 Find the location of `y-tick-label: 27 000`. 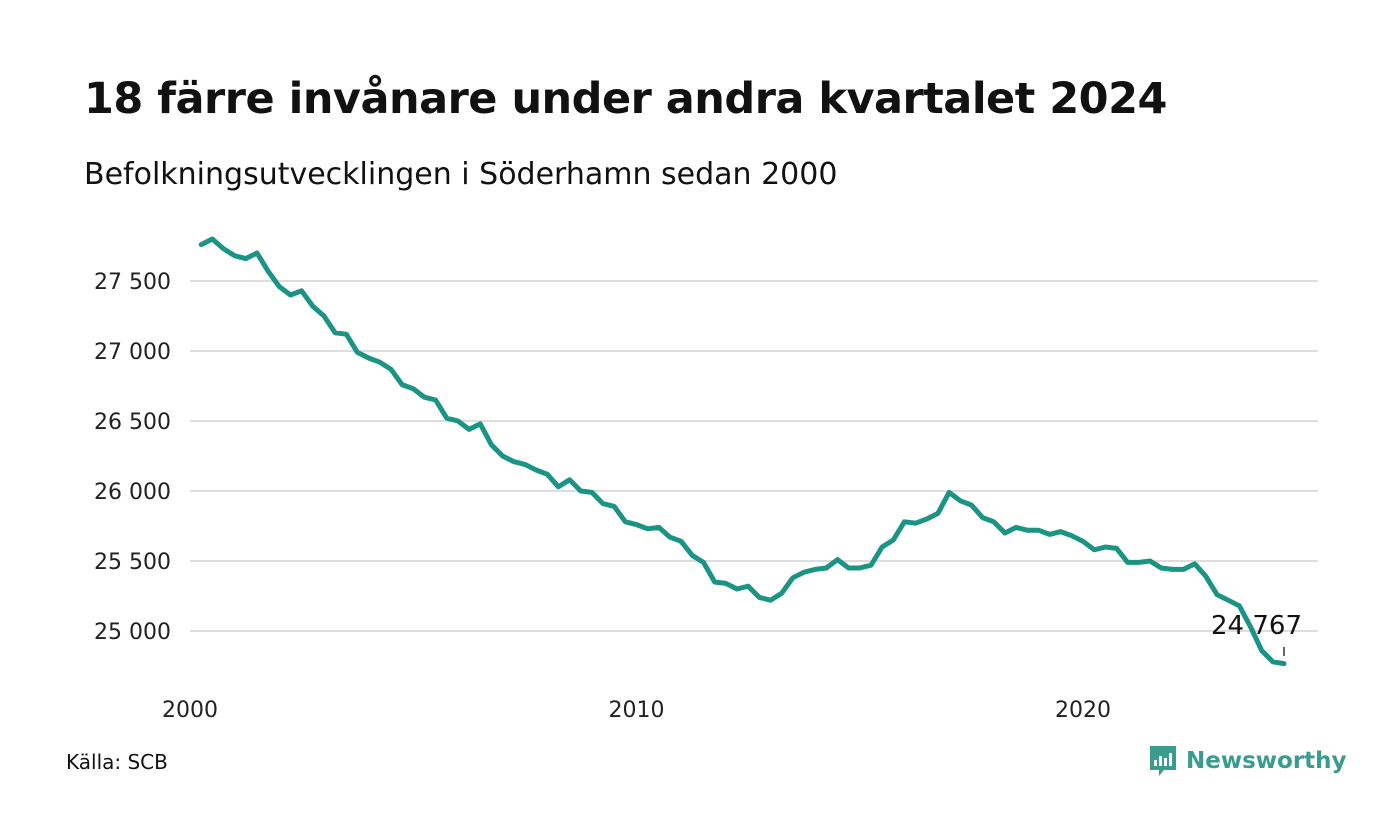

y-tick-label: 27 000 is located at coordinates (132, 352).